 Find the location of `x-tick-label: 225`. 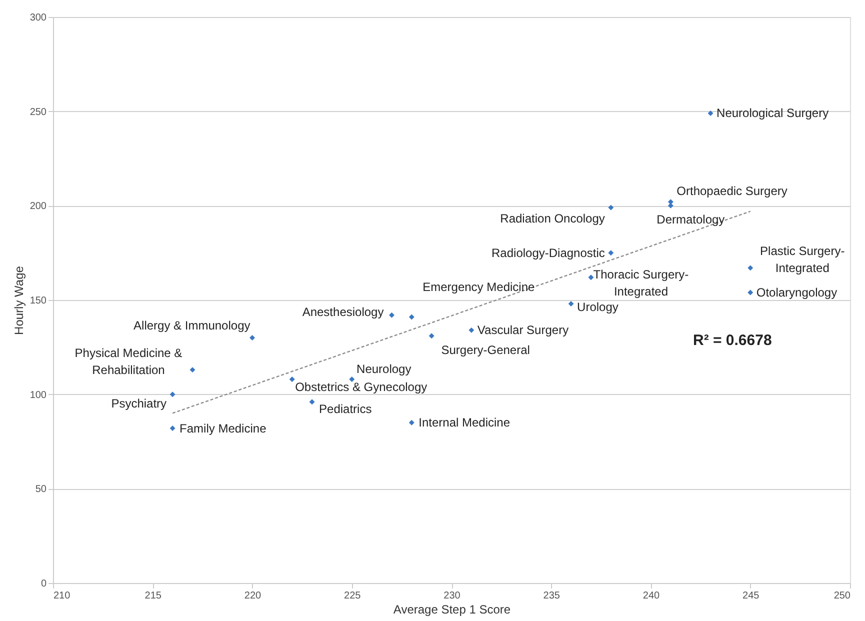

x-tick-label: 225 is located at coordinates (353, 596).